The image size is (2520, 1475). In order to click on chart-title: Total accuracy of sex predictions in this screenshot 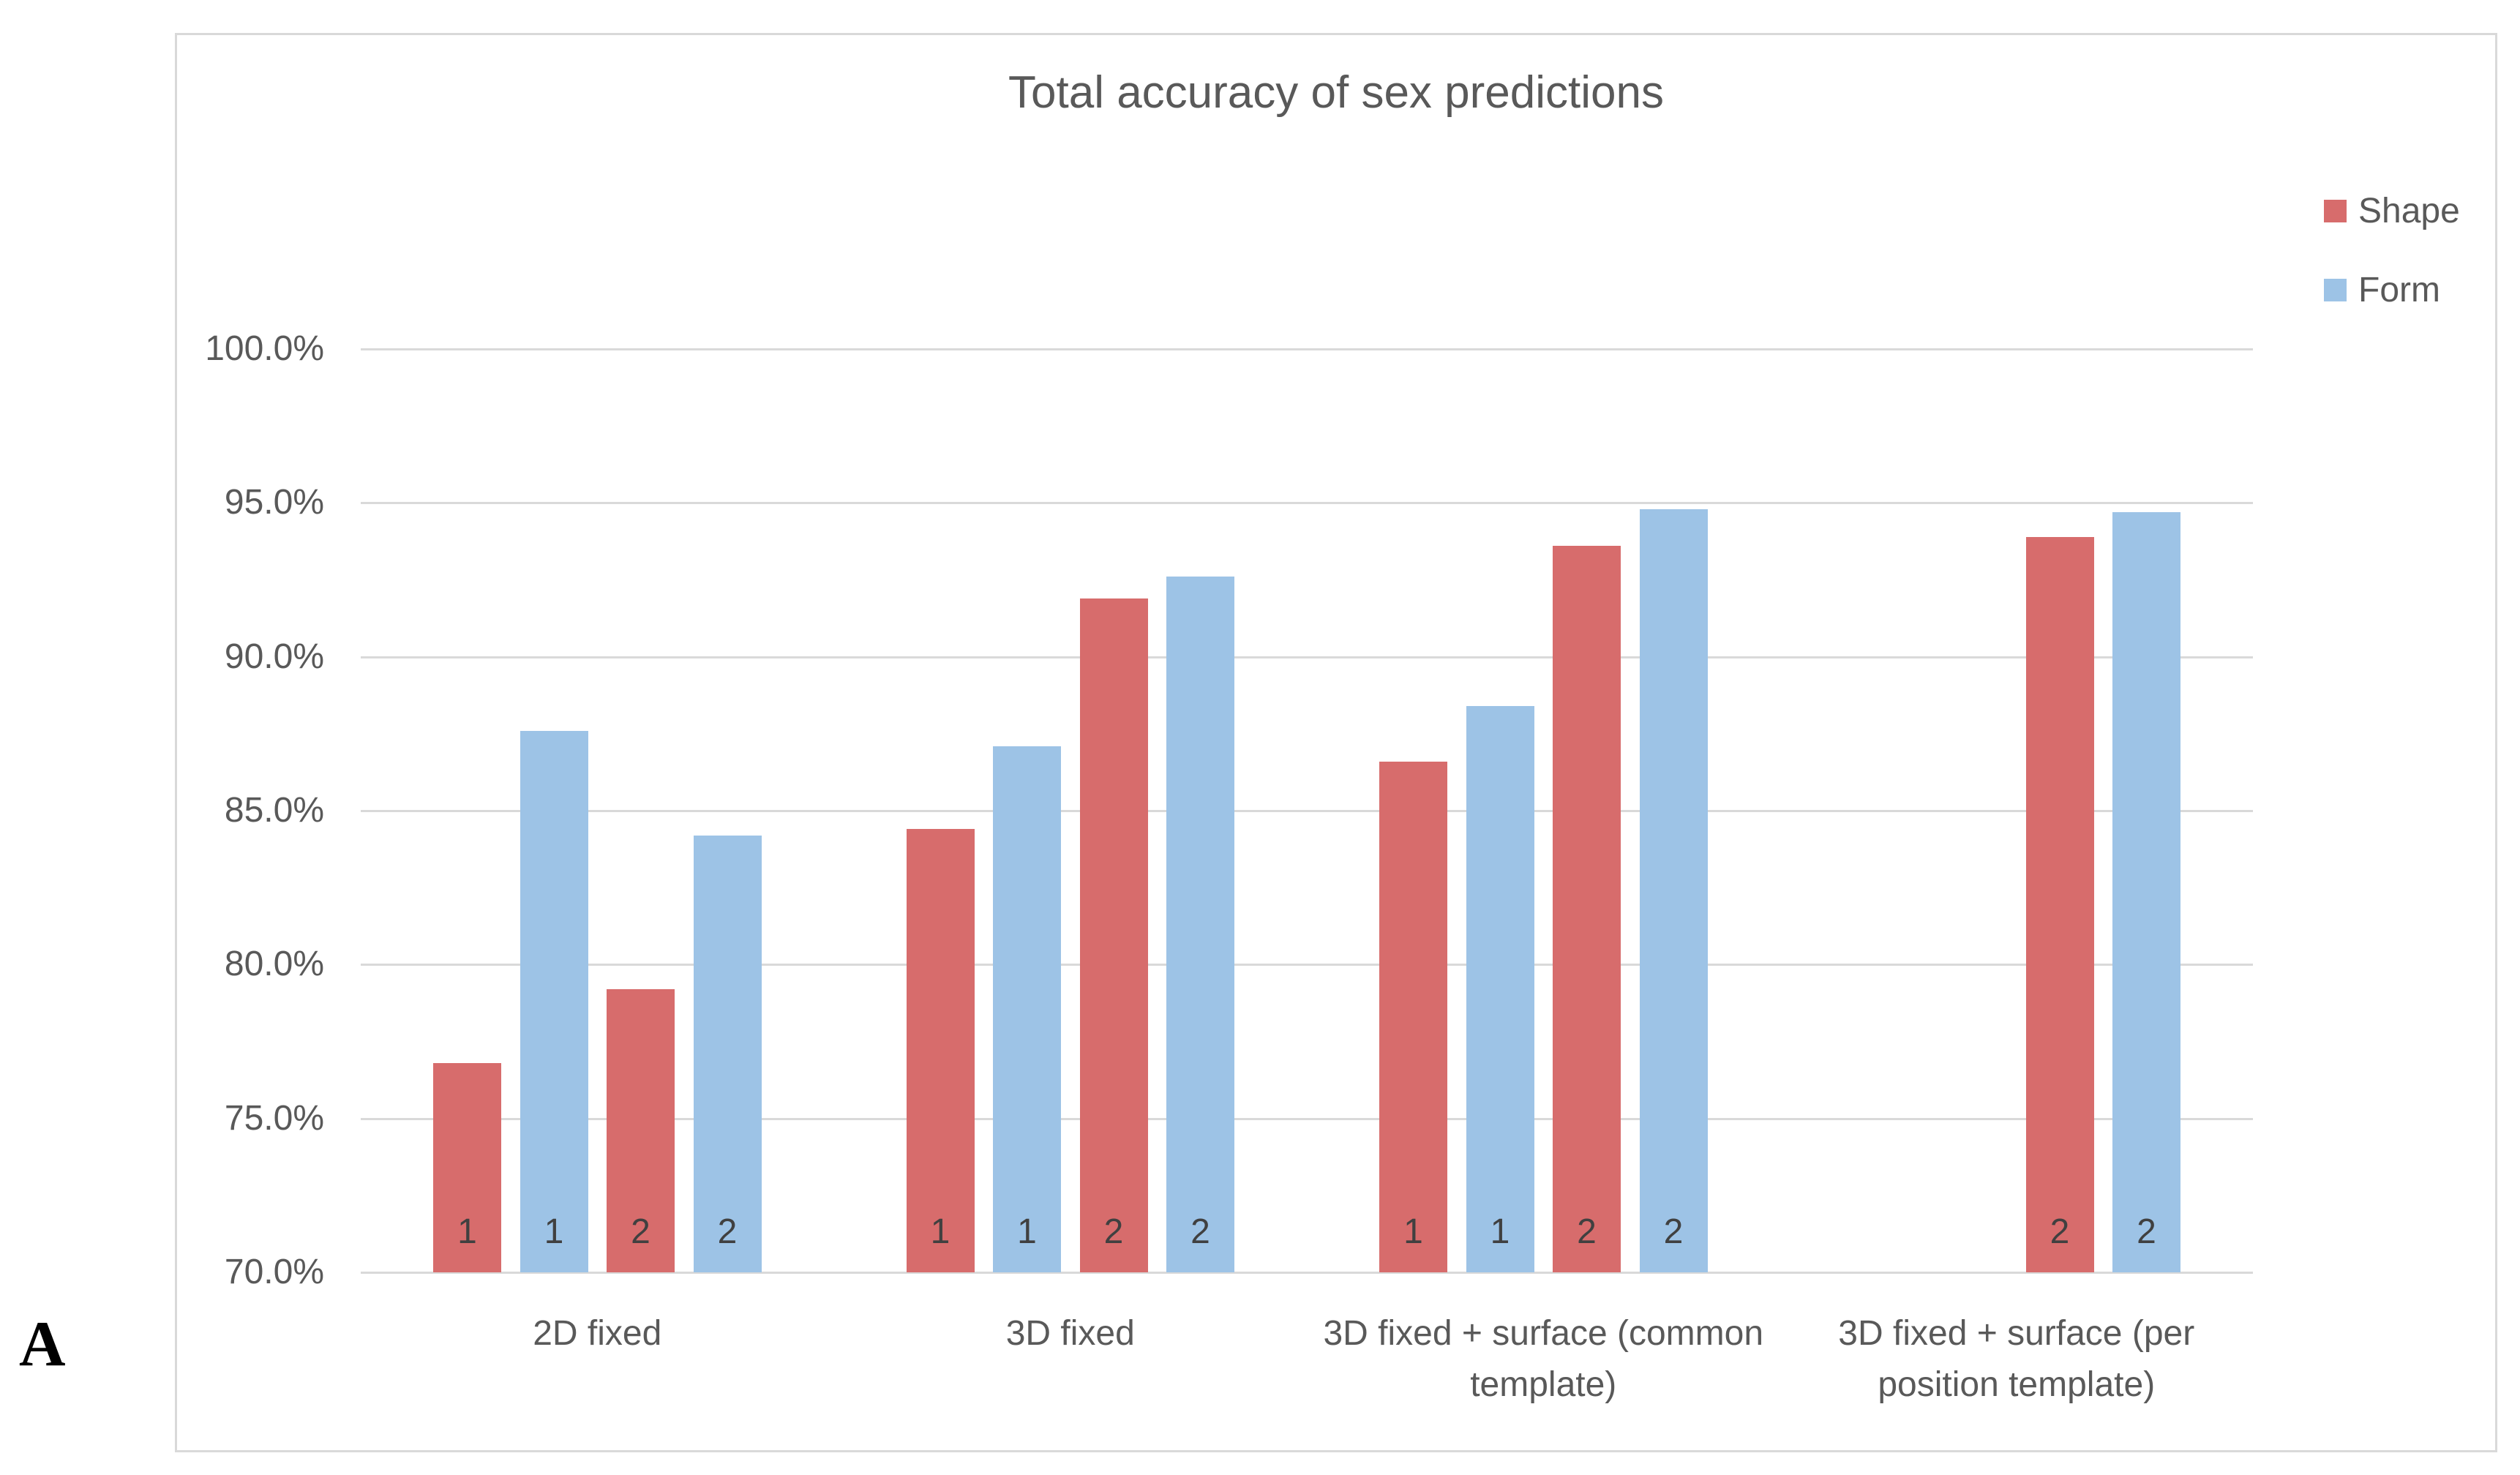, I will do `click(1336, 92)`.